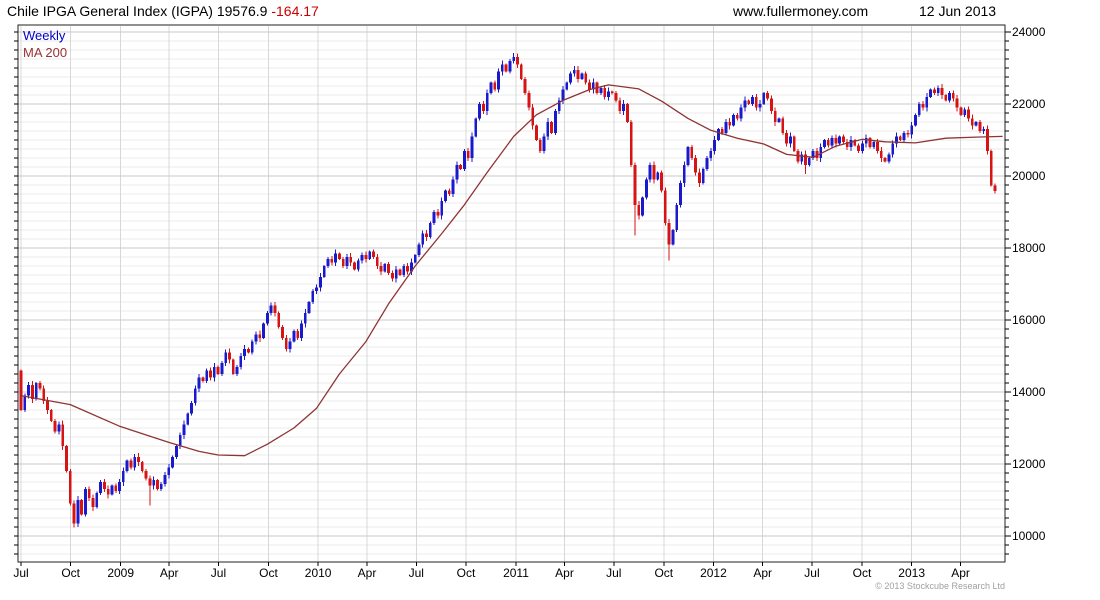 The height and width of the screenshot is (600, 1100). Describe the element at coordinates (1029, 104) in the screenshot. I see `y-axis-tick-label: 22000` at that location.